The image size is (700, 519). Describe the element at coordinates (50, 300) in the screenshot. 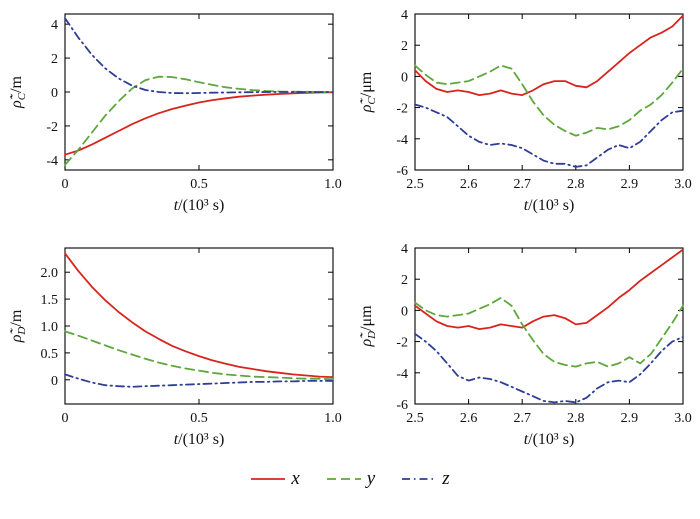

I see `y-tick-label: 1.5` at that location.